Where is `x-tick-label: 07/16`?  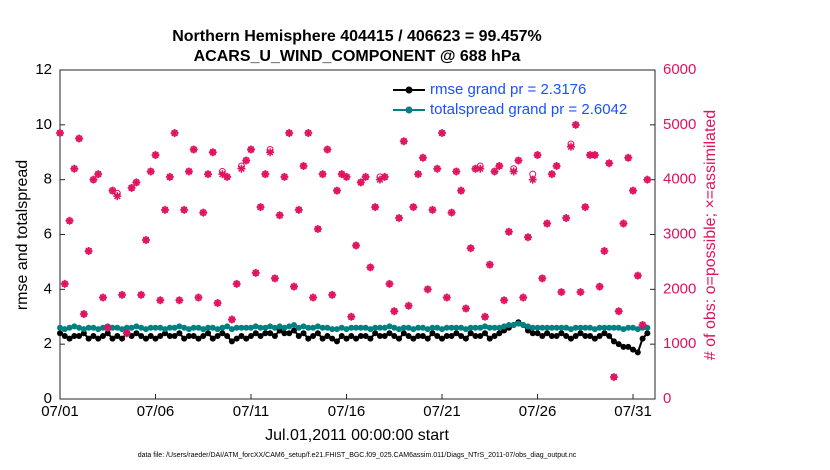
x-tick-label: 07/16 is located at coordinates (347, 411).